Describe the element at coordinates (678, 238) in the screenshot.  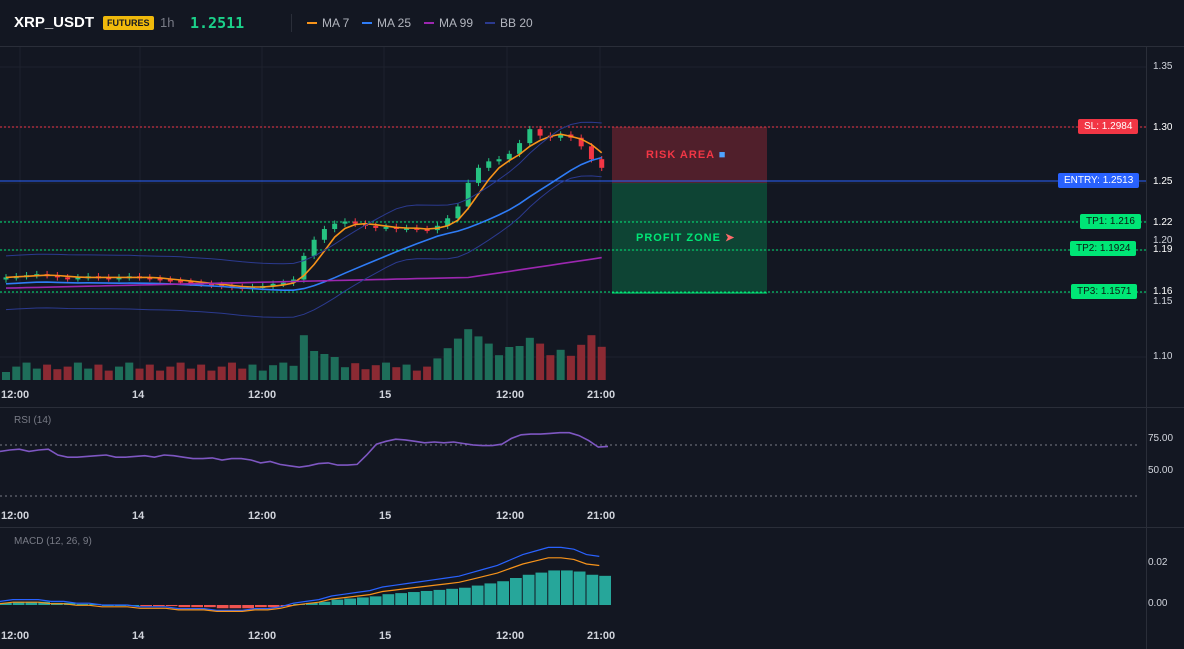
I see `profit-zone-text: PROFIT ZONE` at that location.